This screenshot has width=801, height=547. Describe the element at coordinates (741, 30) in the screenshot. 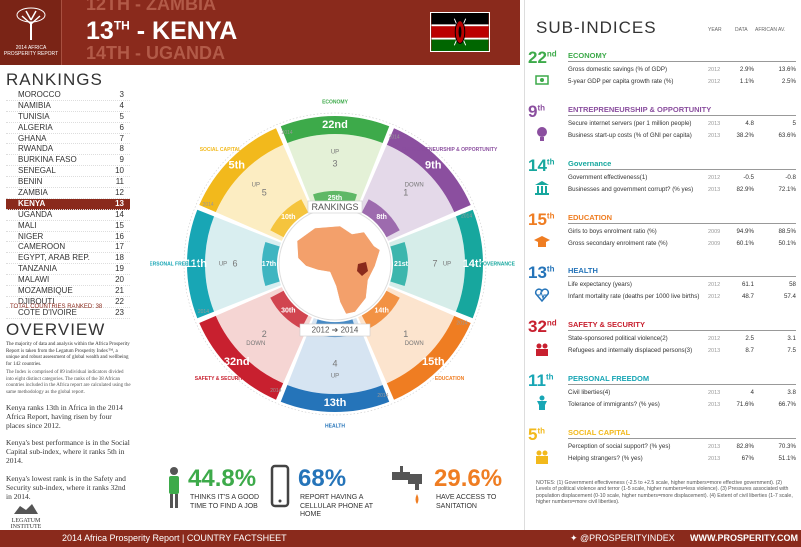

I see `col-data-header: DATA` at that location.